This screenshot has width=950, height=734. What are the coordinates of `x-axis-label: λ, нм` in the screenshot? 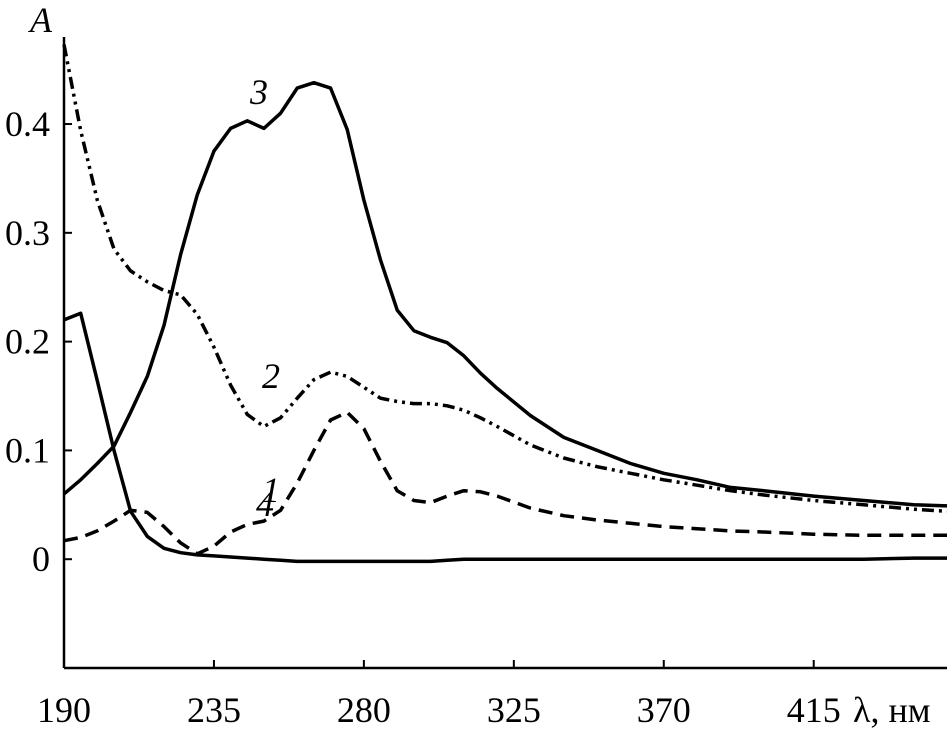 It's located at (892, 710).